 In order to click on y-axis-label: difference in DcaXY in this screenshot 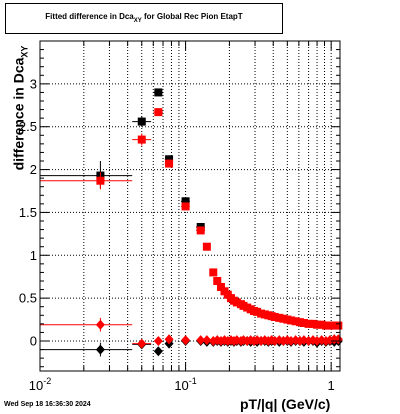, I will do `click(19, 108)`.